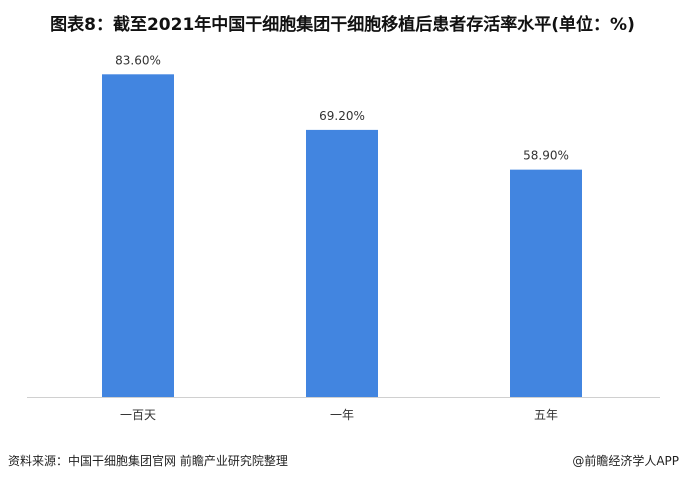  What do you see at coordinates (148, 461) in the screenshot?
I see `source-note: 资料来源：中国干细胞集团官网 前瞻产业研究院整理` at bounding box center [148, 461].